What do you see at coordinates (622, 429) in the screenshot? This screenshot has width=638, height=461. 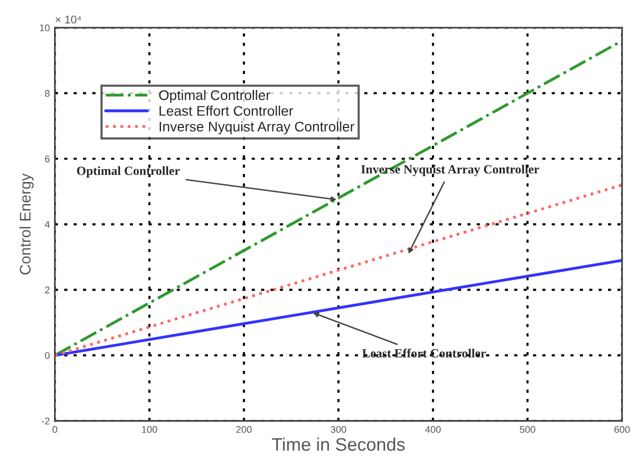 I see `x-tick-label: 600` at bounding box center [622, 429].